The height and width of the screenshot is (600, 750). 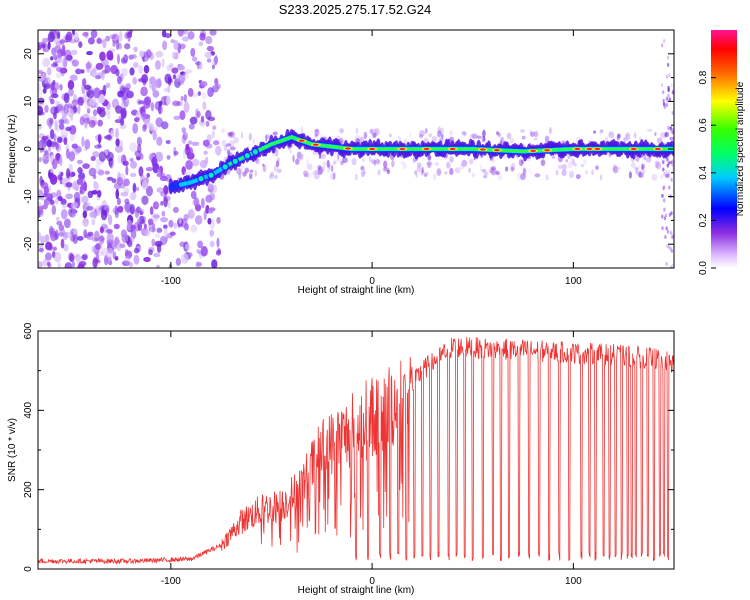 I want to click on top-x-tick-label: -100, so click(x=171, y=281).